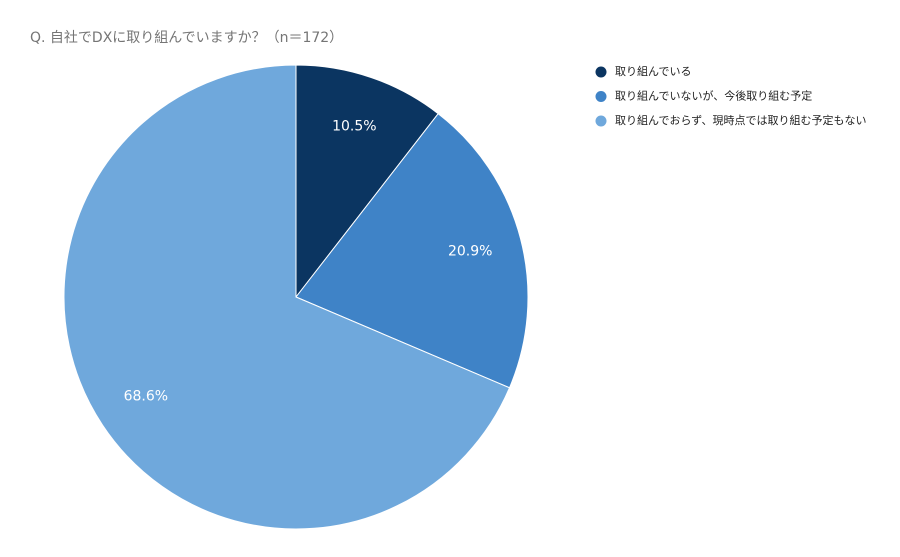 This screenshot has height=557, width=900. I want to click on legend-label: 取り組んでいないが、今後取り組む予定, so click(713, 96).